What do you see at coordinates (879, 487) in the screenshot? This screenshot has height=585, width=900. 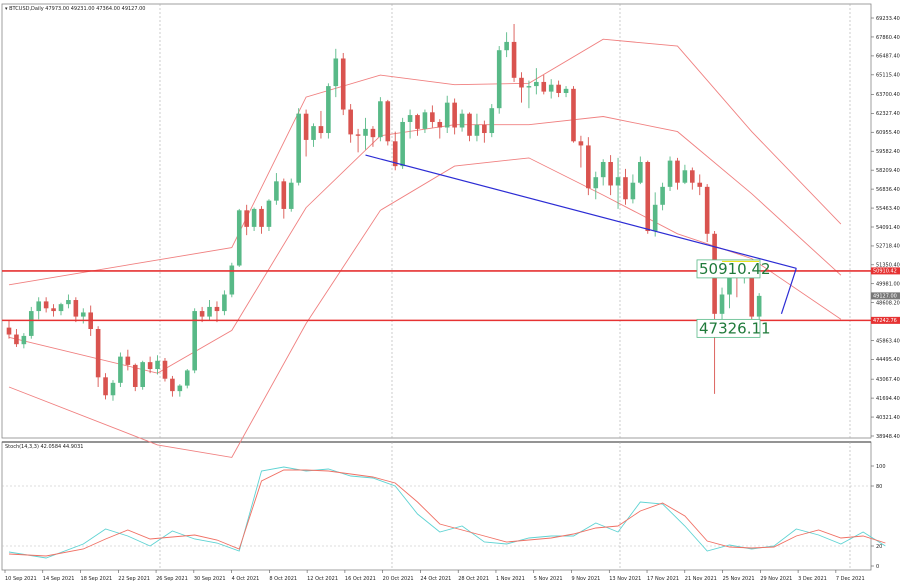 I see `osc-tick-label-1: 80` at bounding box center [879, 487].